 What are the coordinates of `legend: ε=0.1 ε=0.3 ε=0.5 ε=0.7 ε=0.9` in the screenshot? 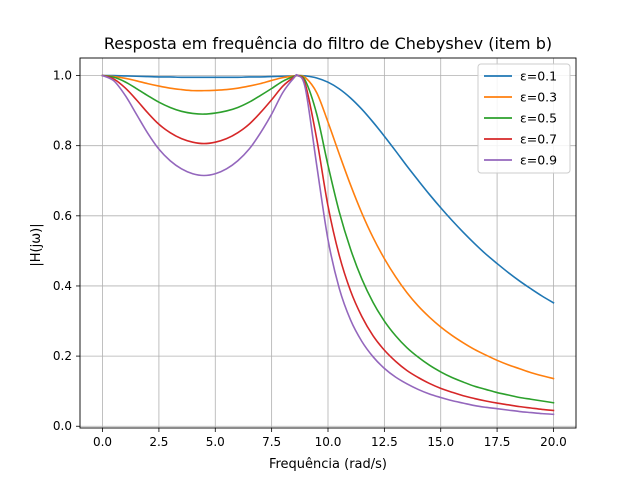 It's located at (524, 118).